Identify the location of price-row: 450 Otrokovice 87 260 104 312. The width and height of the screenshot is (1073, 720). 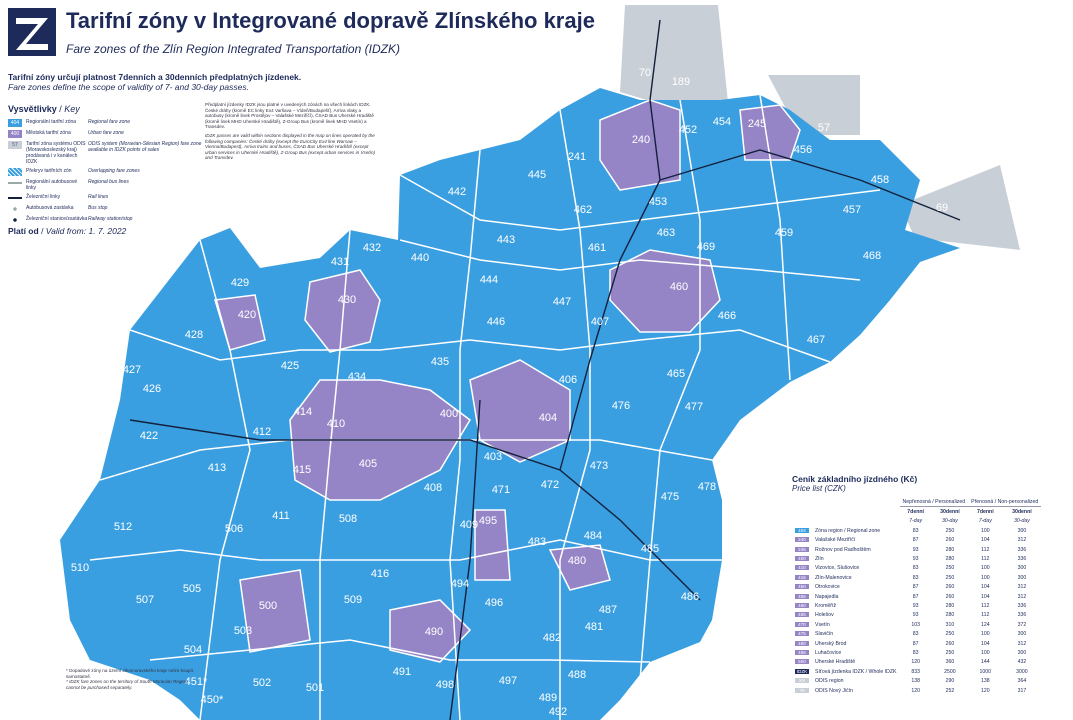
(916, 587).